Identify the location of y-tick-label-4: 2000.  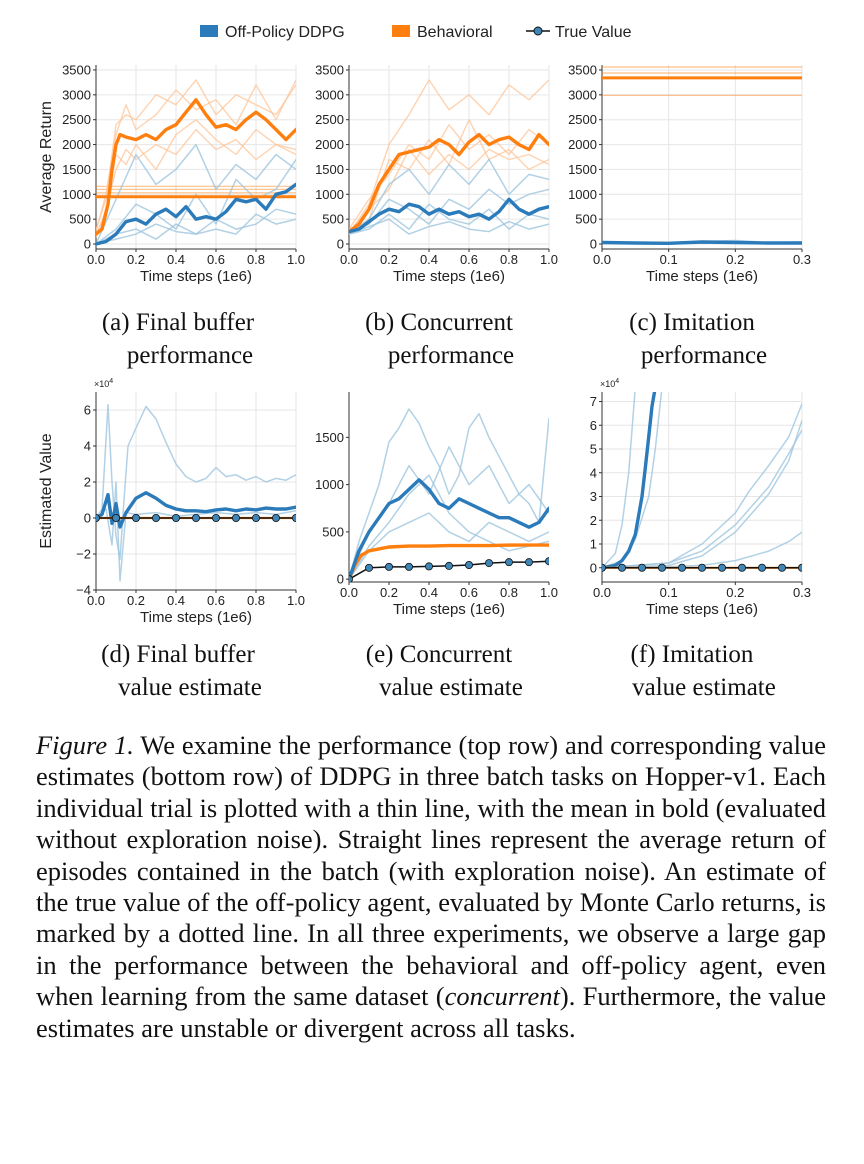
(582, 144).